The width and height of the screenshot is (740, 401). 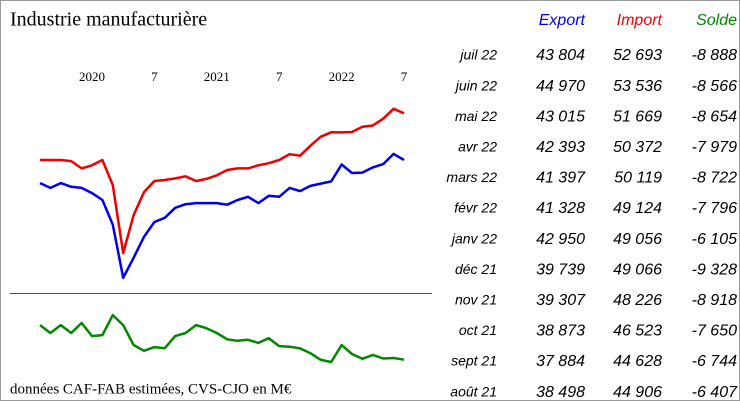 I want to click on cell: 42 393, so click(x=560, y=147).